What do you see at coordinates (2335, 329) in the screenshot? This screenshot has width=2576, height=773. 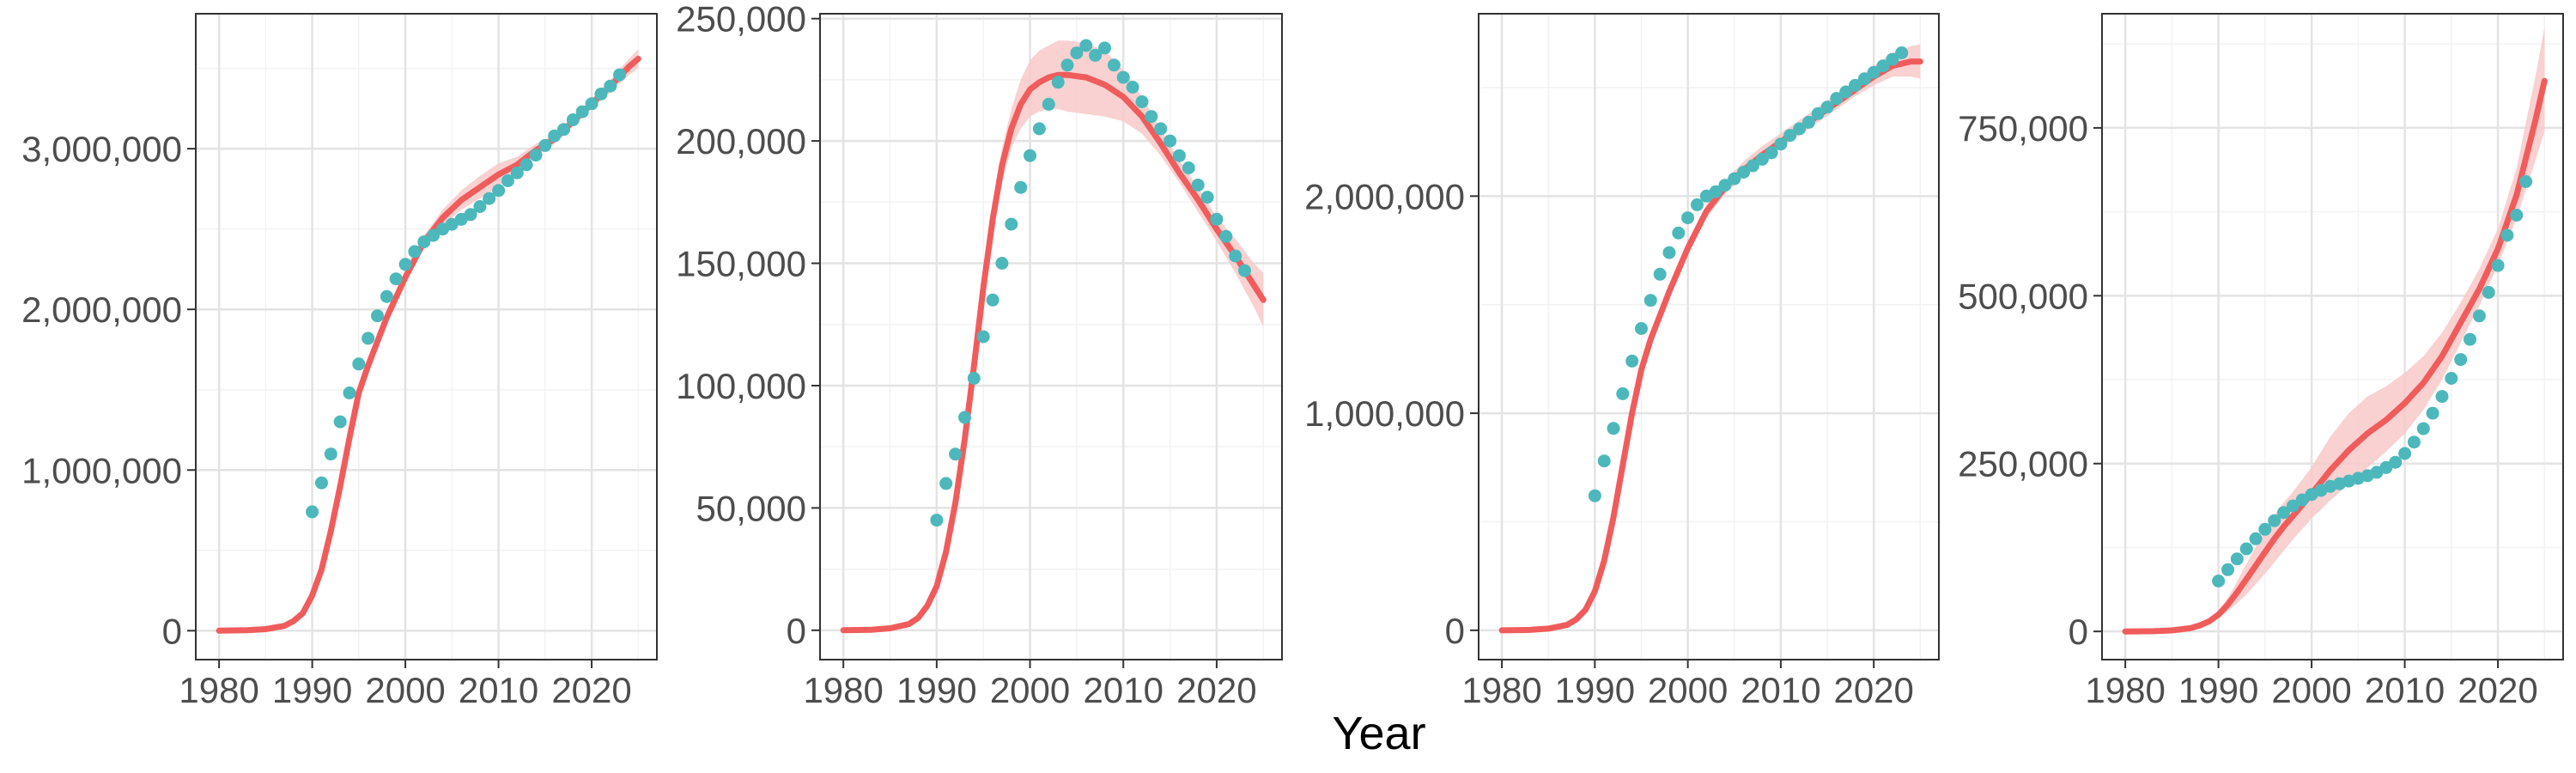 I see `confidence-band` at bounding box center [2335, 329].